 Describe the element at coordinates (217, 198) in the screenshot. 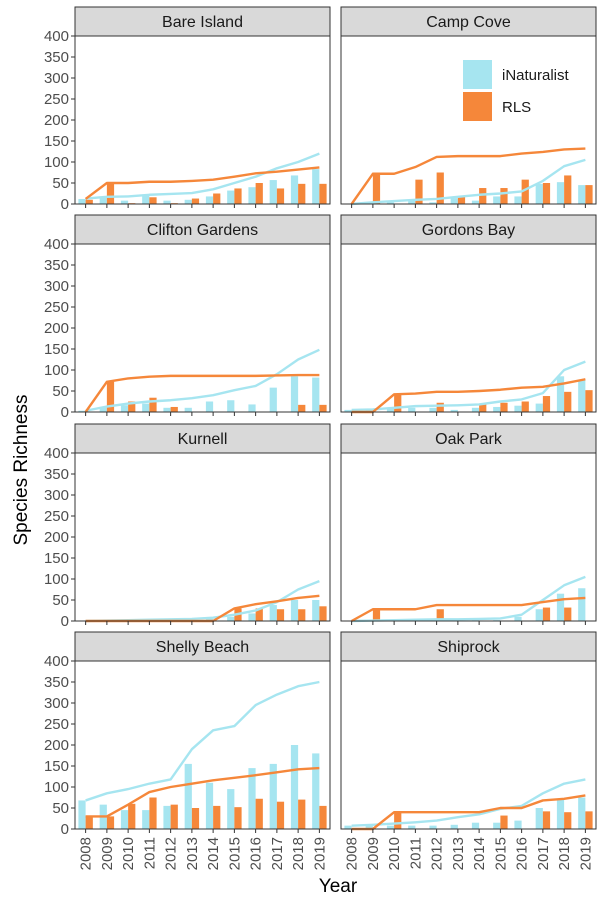

I see `bar-rls-2014` at that location.